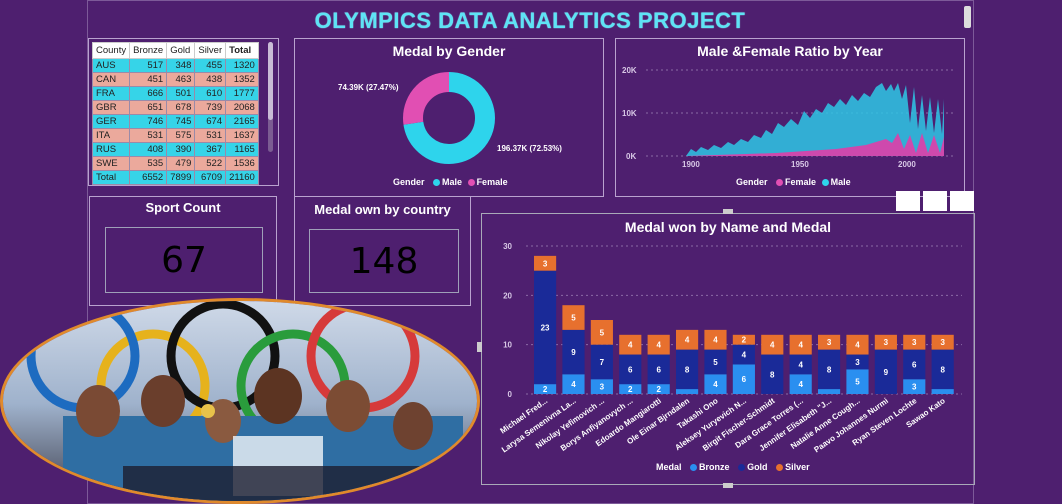 The width and height of the screenshot is (1062, 504). I want to click on bar-data-label: 3, so click(914, 342).